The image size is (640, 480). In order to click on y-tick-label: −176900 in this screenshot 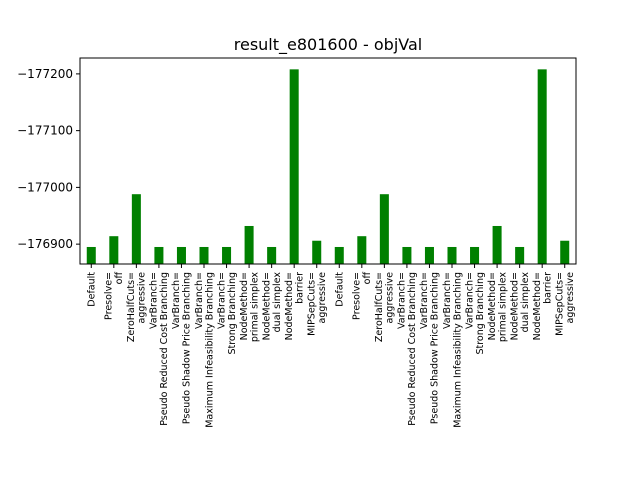, I will do `click(45, 244)`.